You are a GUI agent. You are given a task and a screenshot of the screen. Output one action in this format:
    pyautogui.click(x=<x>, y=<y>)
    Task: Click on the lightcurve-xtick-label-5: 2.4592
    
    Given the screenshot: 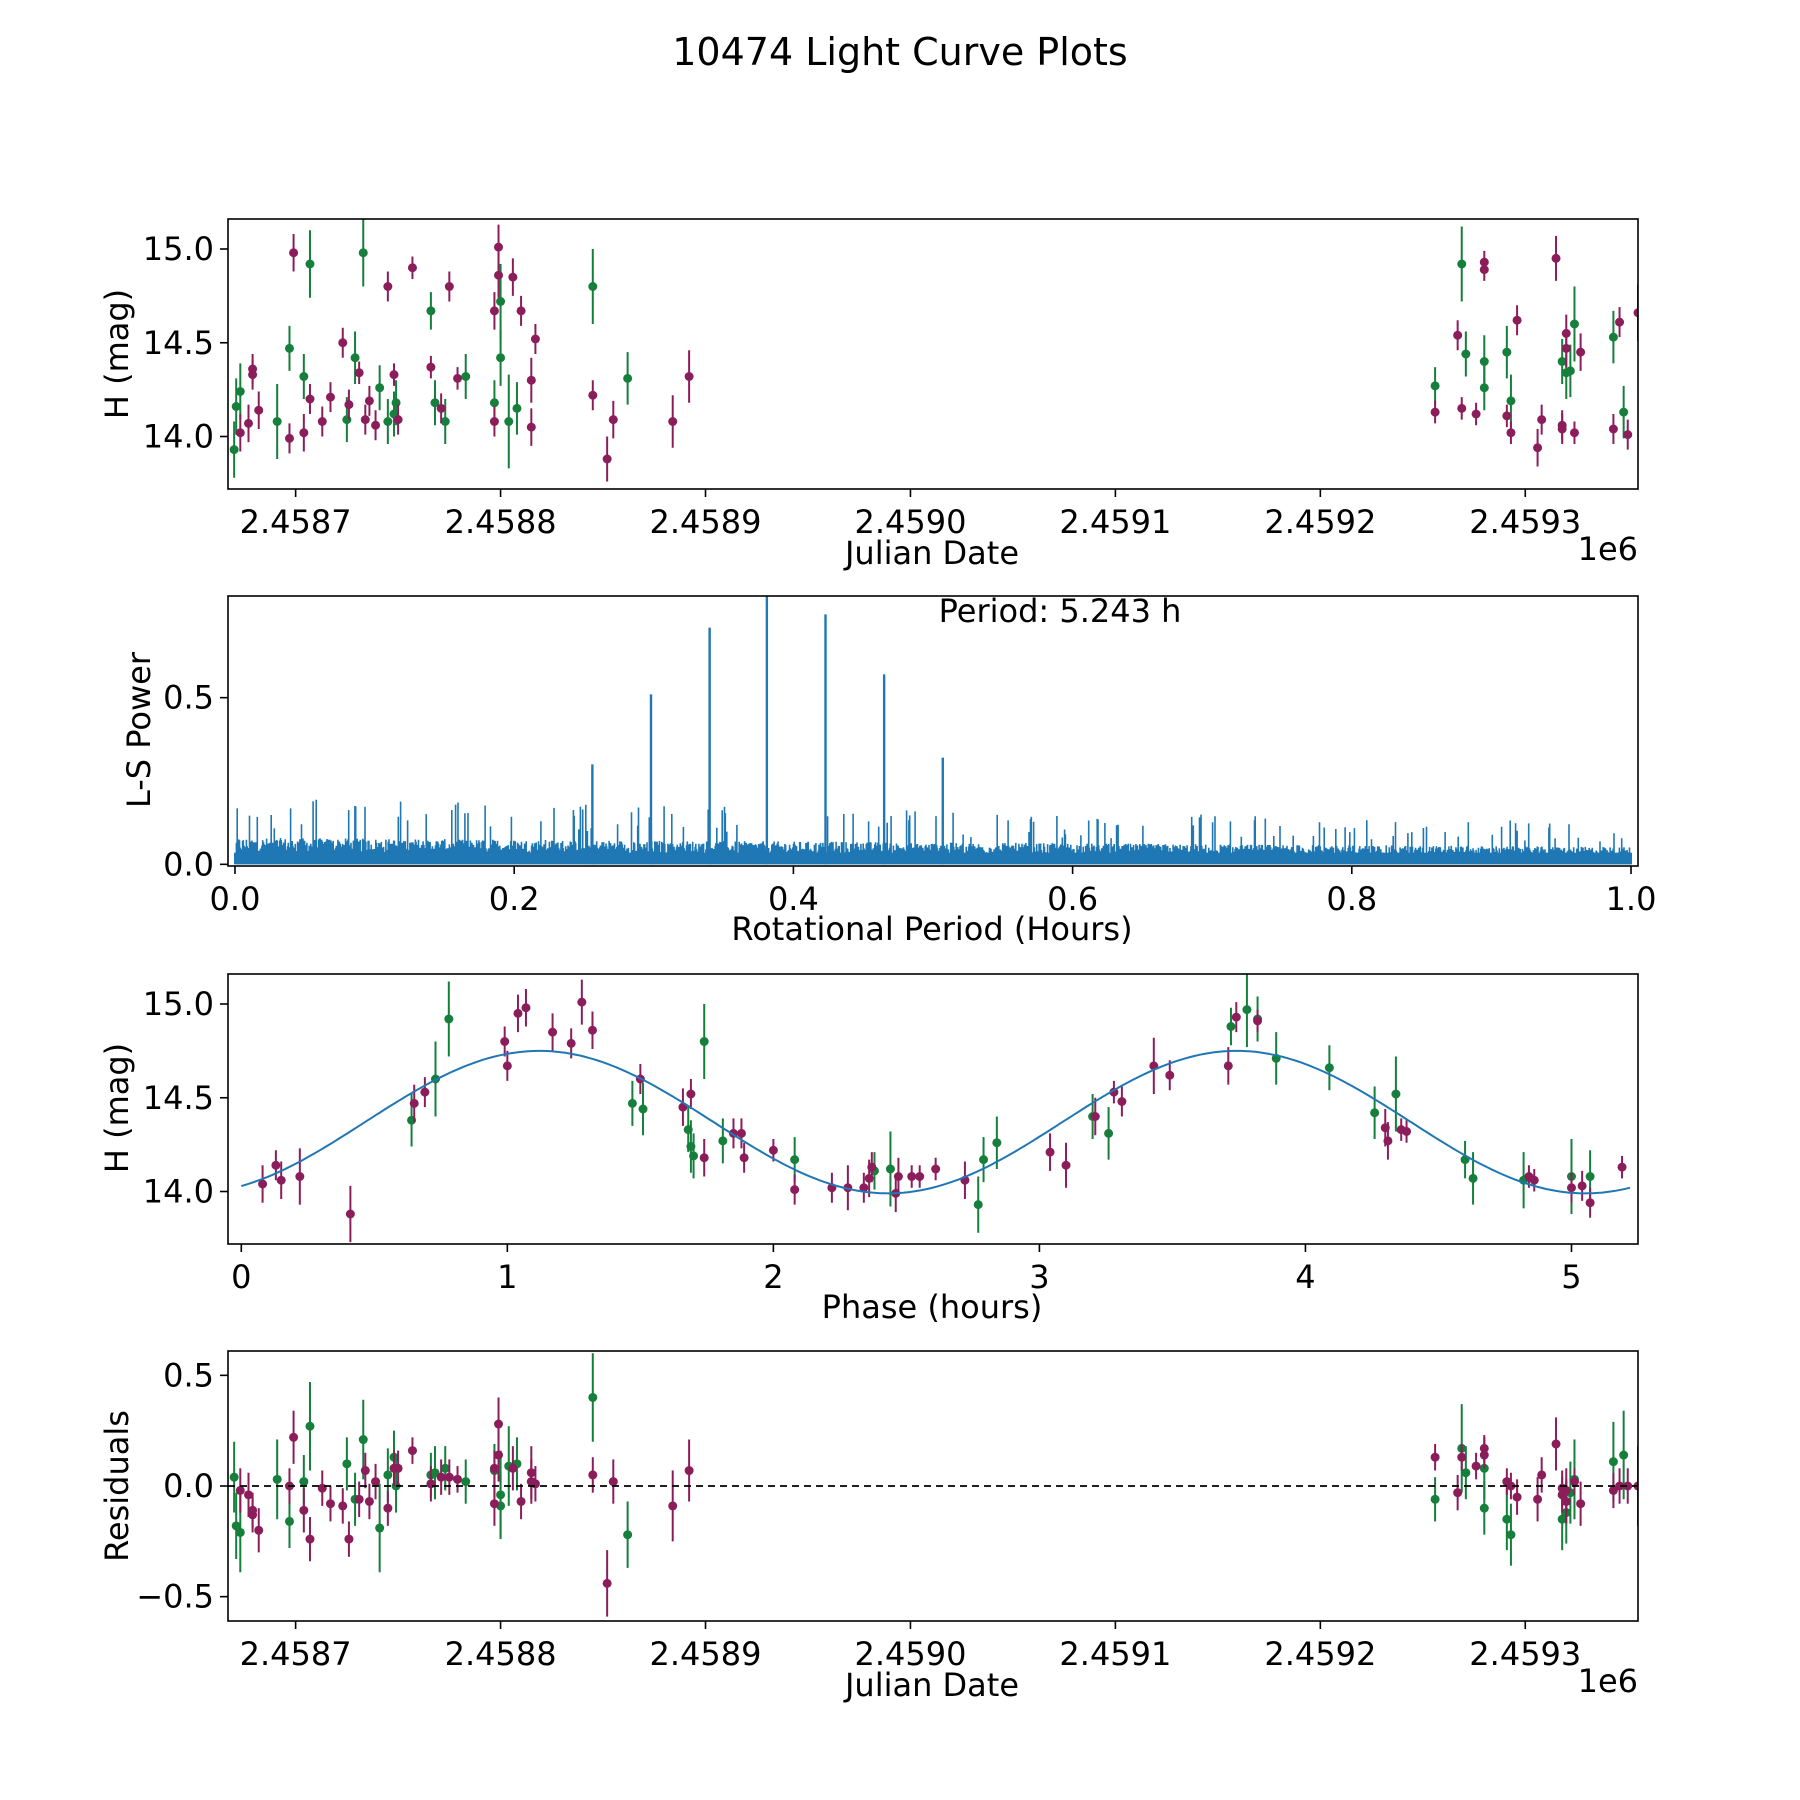 What is the action you would take?
    pyautogui.click(x=1320, y=522)
    